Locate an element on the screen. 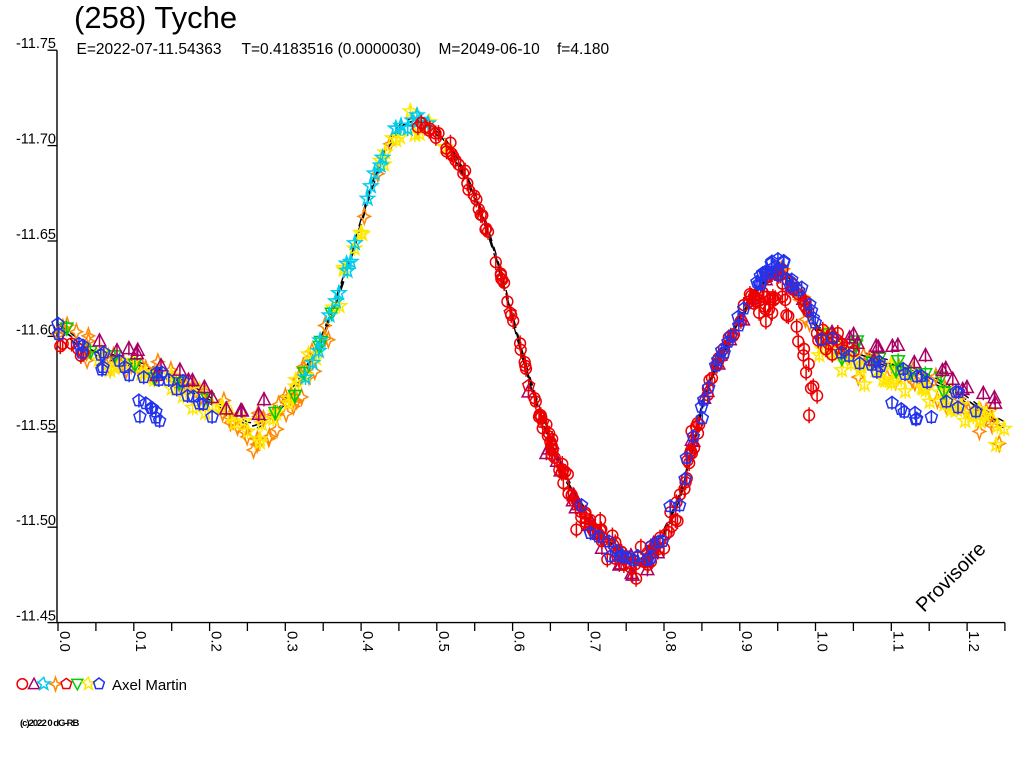 The image size is (1024, 768). svg-text: 0.7 is located at coordinates (594, 641).